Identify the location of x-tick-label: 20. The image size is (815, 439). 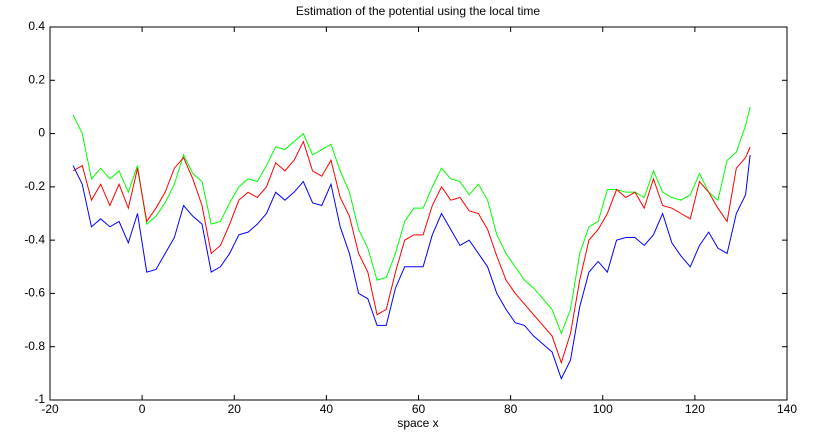
(235, 409).